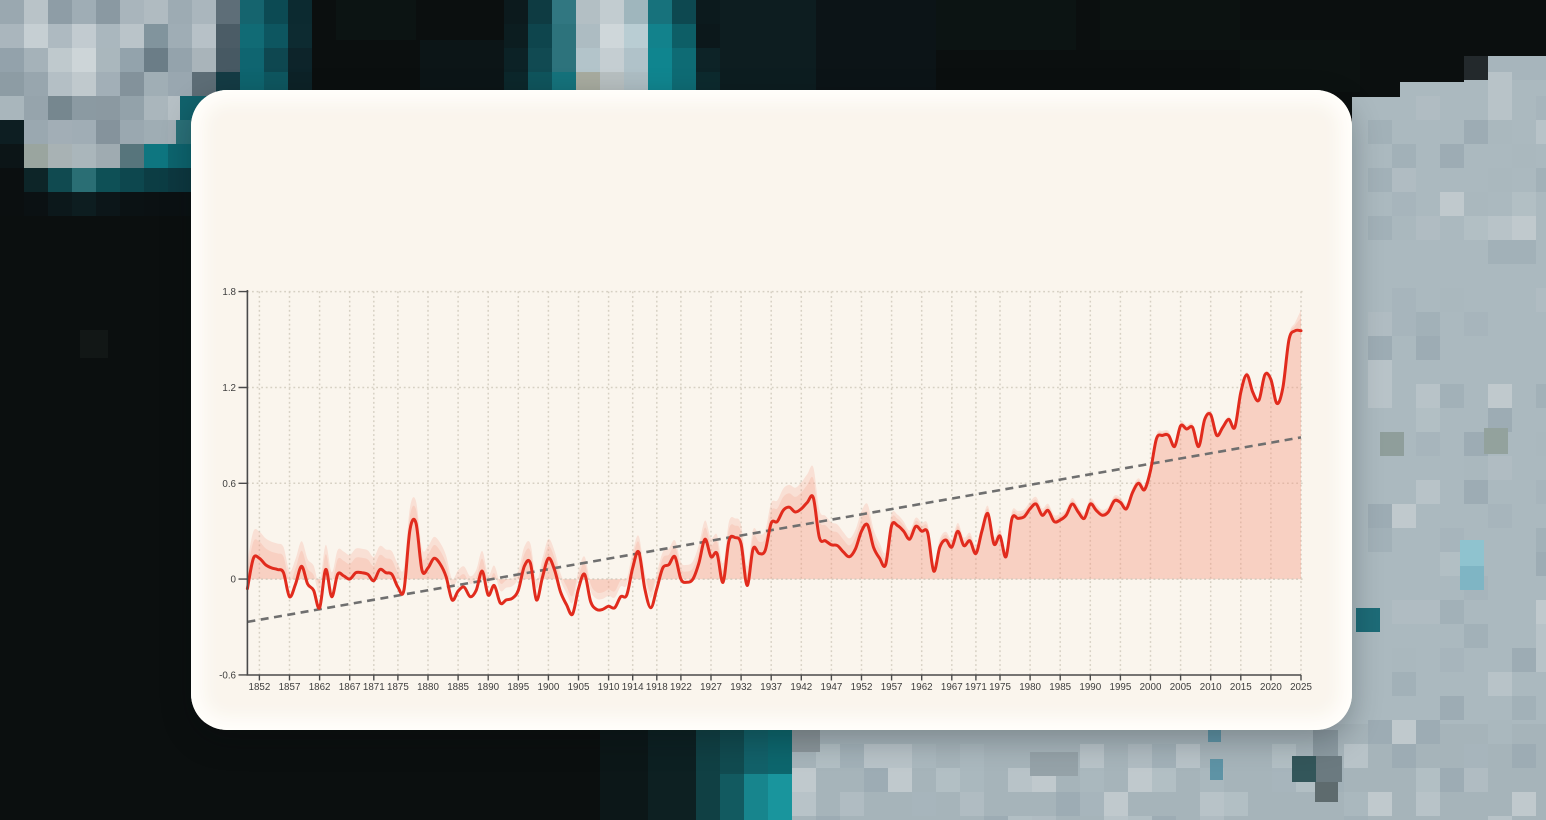 Image resolution: width=1546 pixels, height=820 pixels. What do you see at coordinates (1030, 687) in the screenshot?
I see `svg-text: 1980` at bounding box center [1030, 687].